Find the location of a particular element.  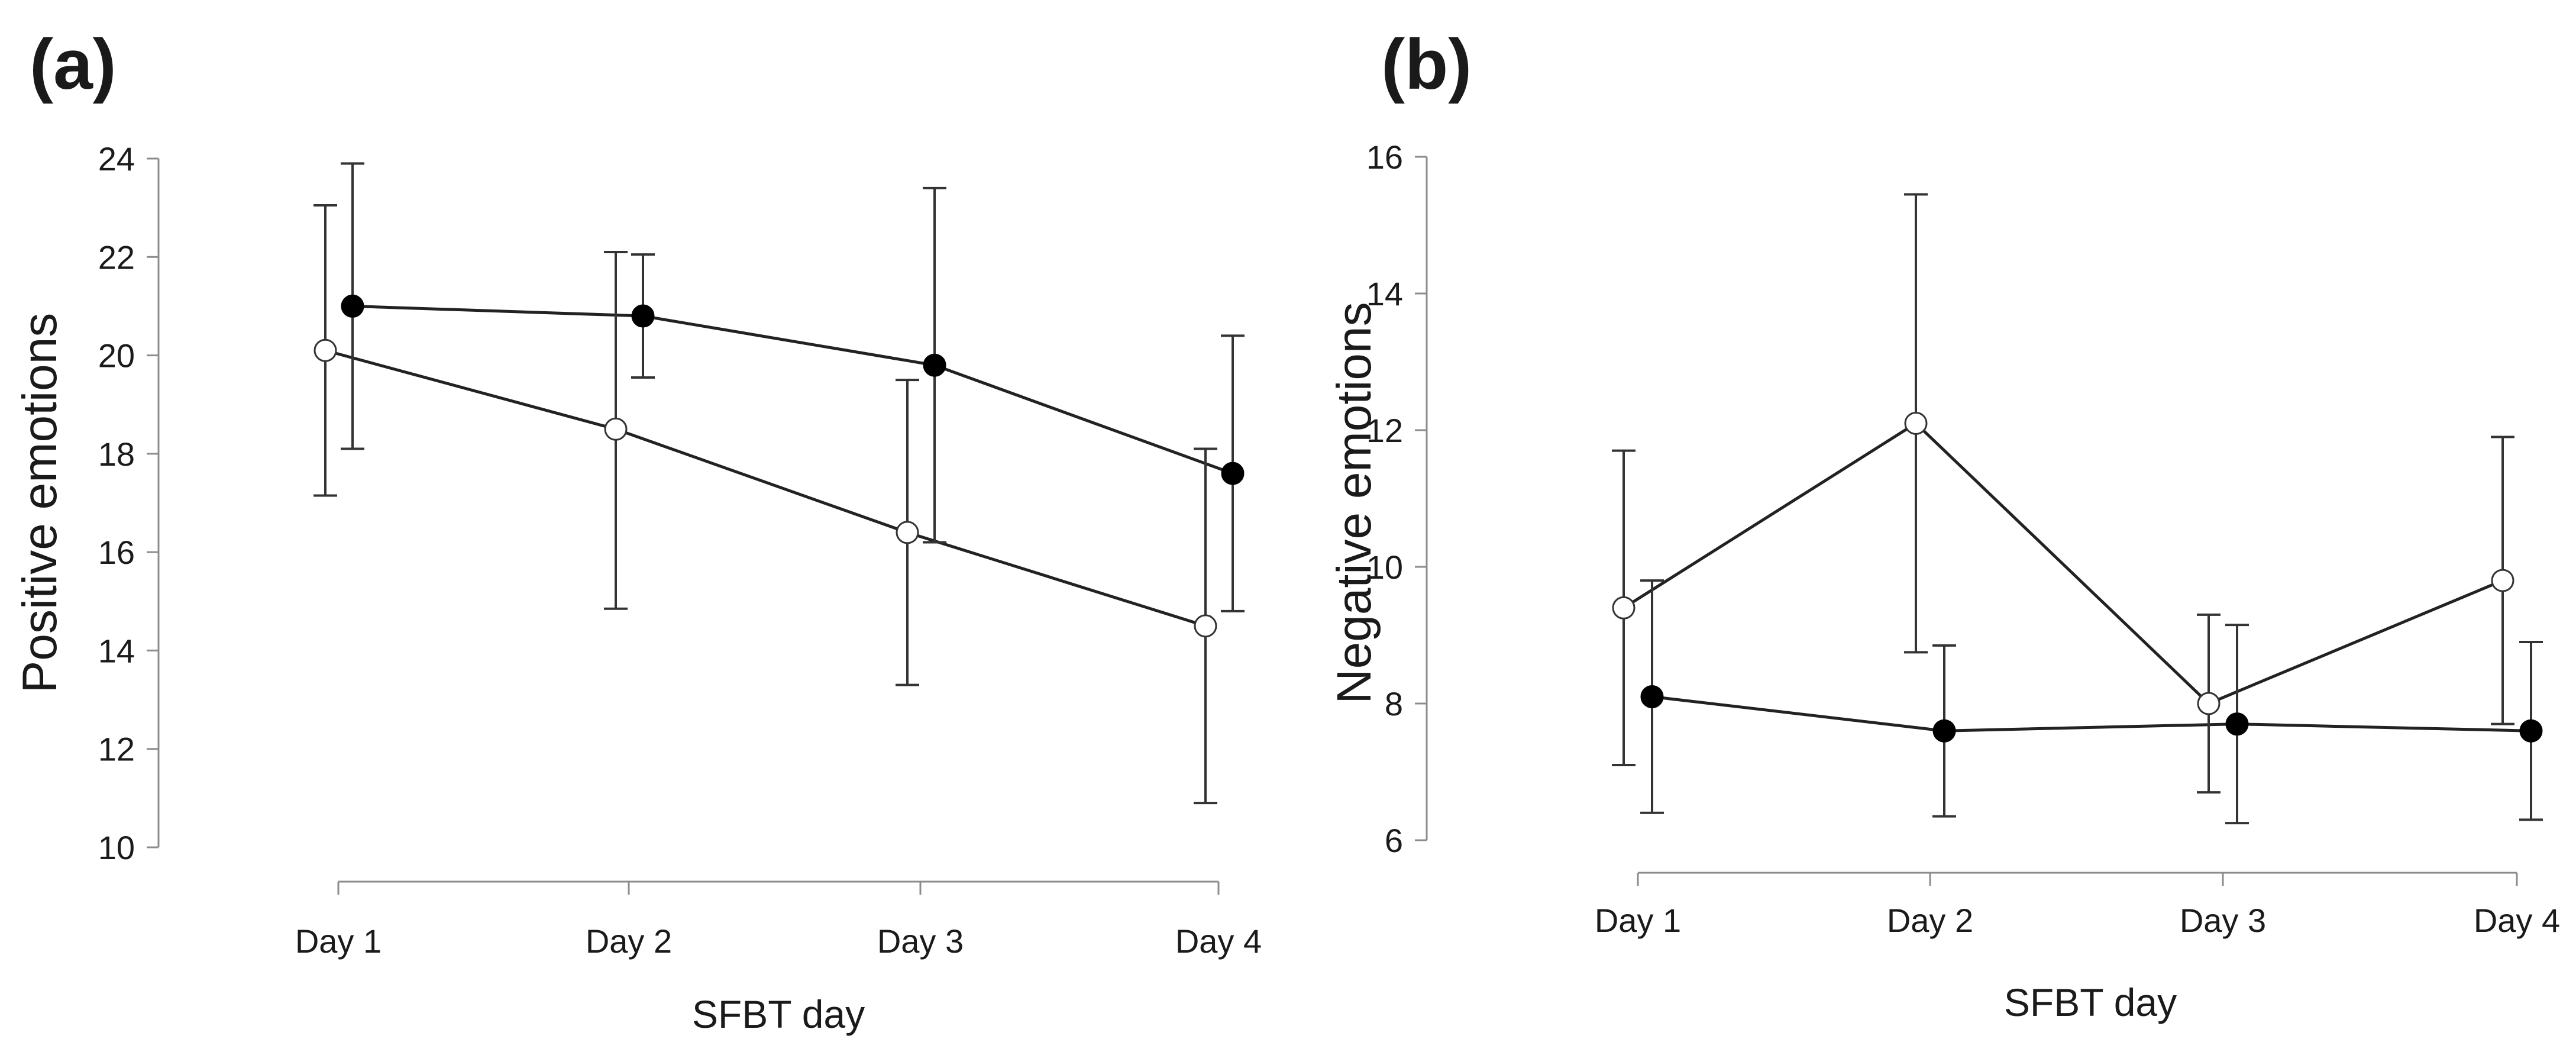

panel-a-y-tick-label: 12 is located at coordinates (116, 750).